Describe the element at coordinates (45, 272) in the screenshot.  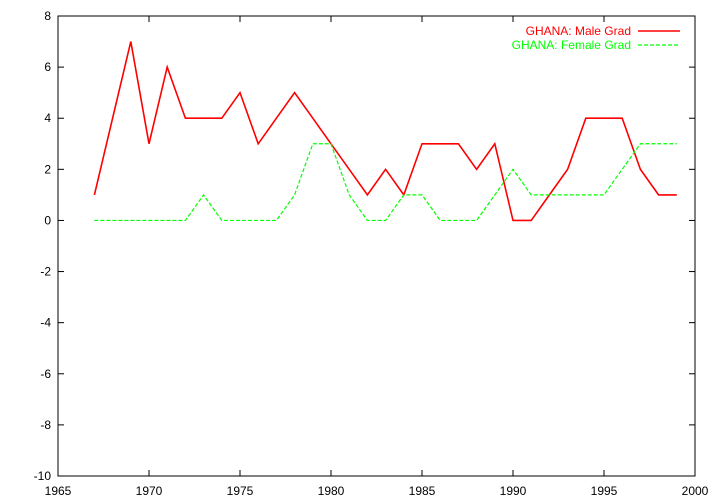
I see `y-tick-label: -2` at that location.